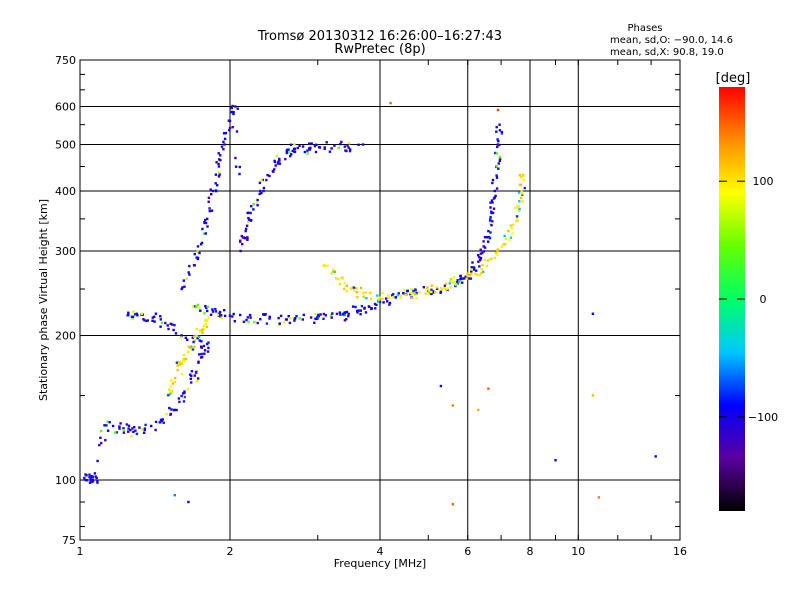  Describe the element at coordinates (478, 410) in the screenshot. I see `noise-point` at that location.